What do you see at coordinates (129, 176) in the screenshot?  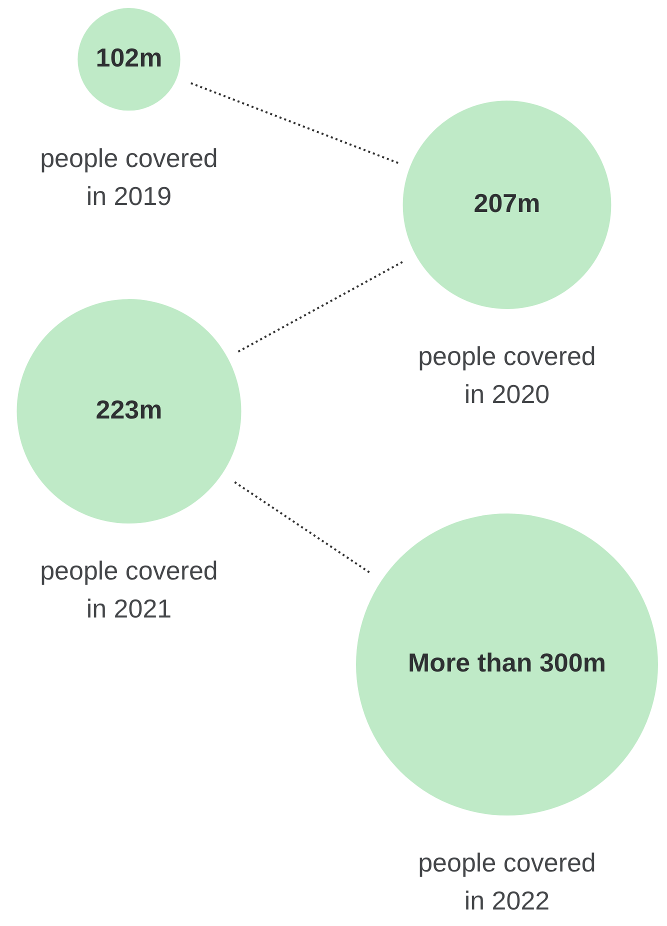 I see `category-label: people covered in 2019` at bounding box center [129, 176].